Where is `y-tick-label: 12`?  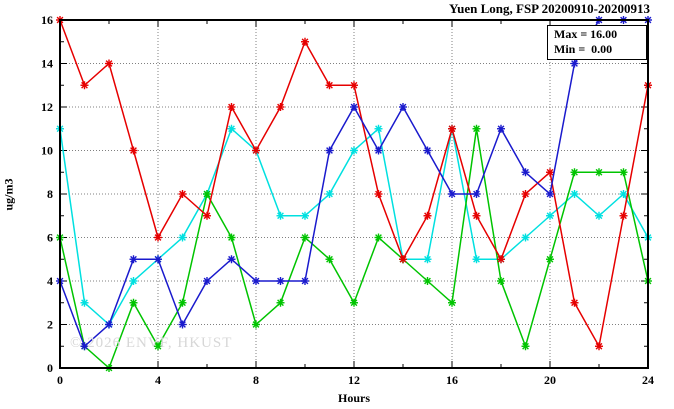 y-tick-label: 12 is located at coordinates (47, 107).